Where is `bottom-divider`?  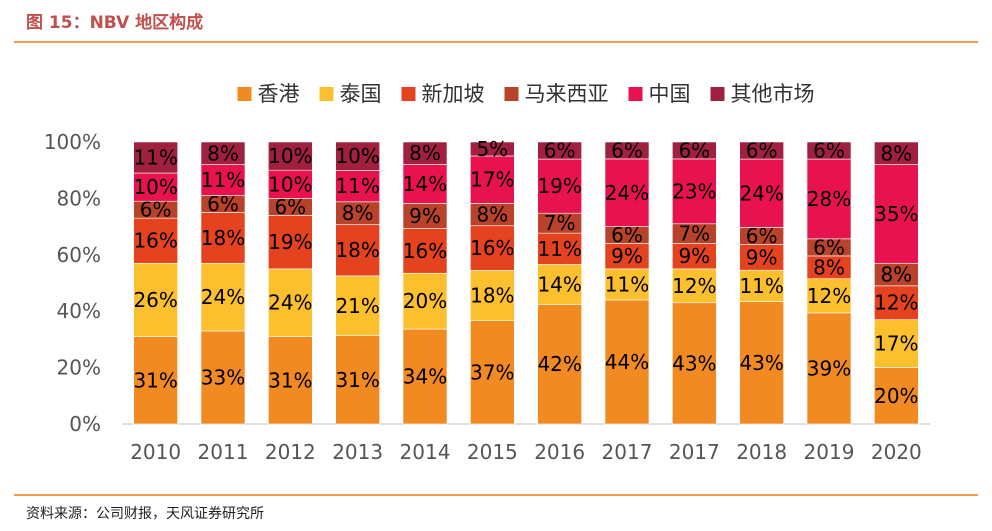 bottom-divider is located at coordinates (496, 495).